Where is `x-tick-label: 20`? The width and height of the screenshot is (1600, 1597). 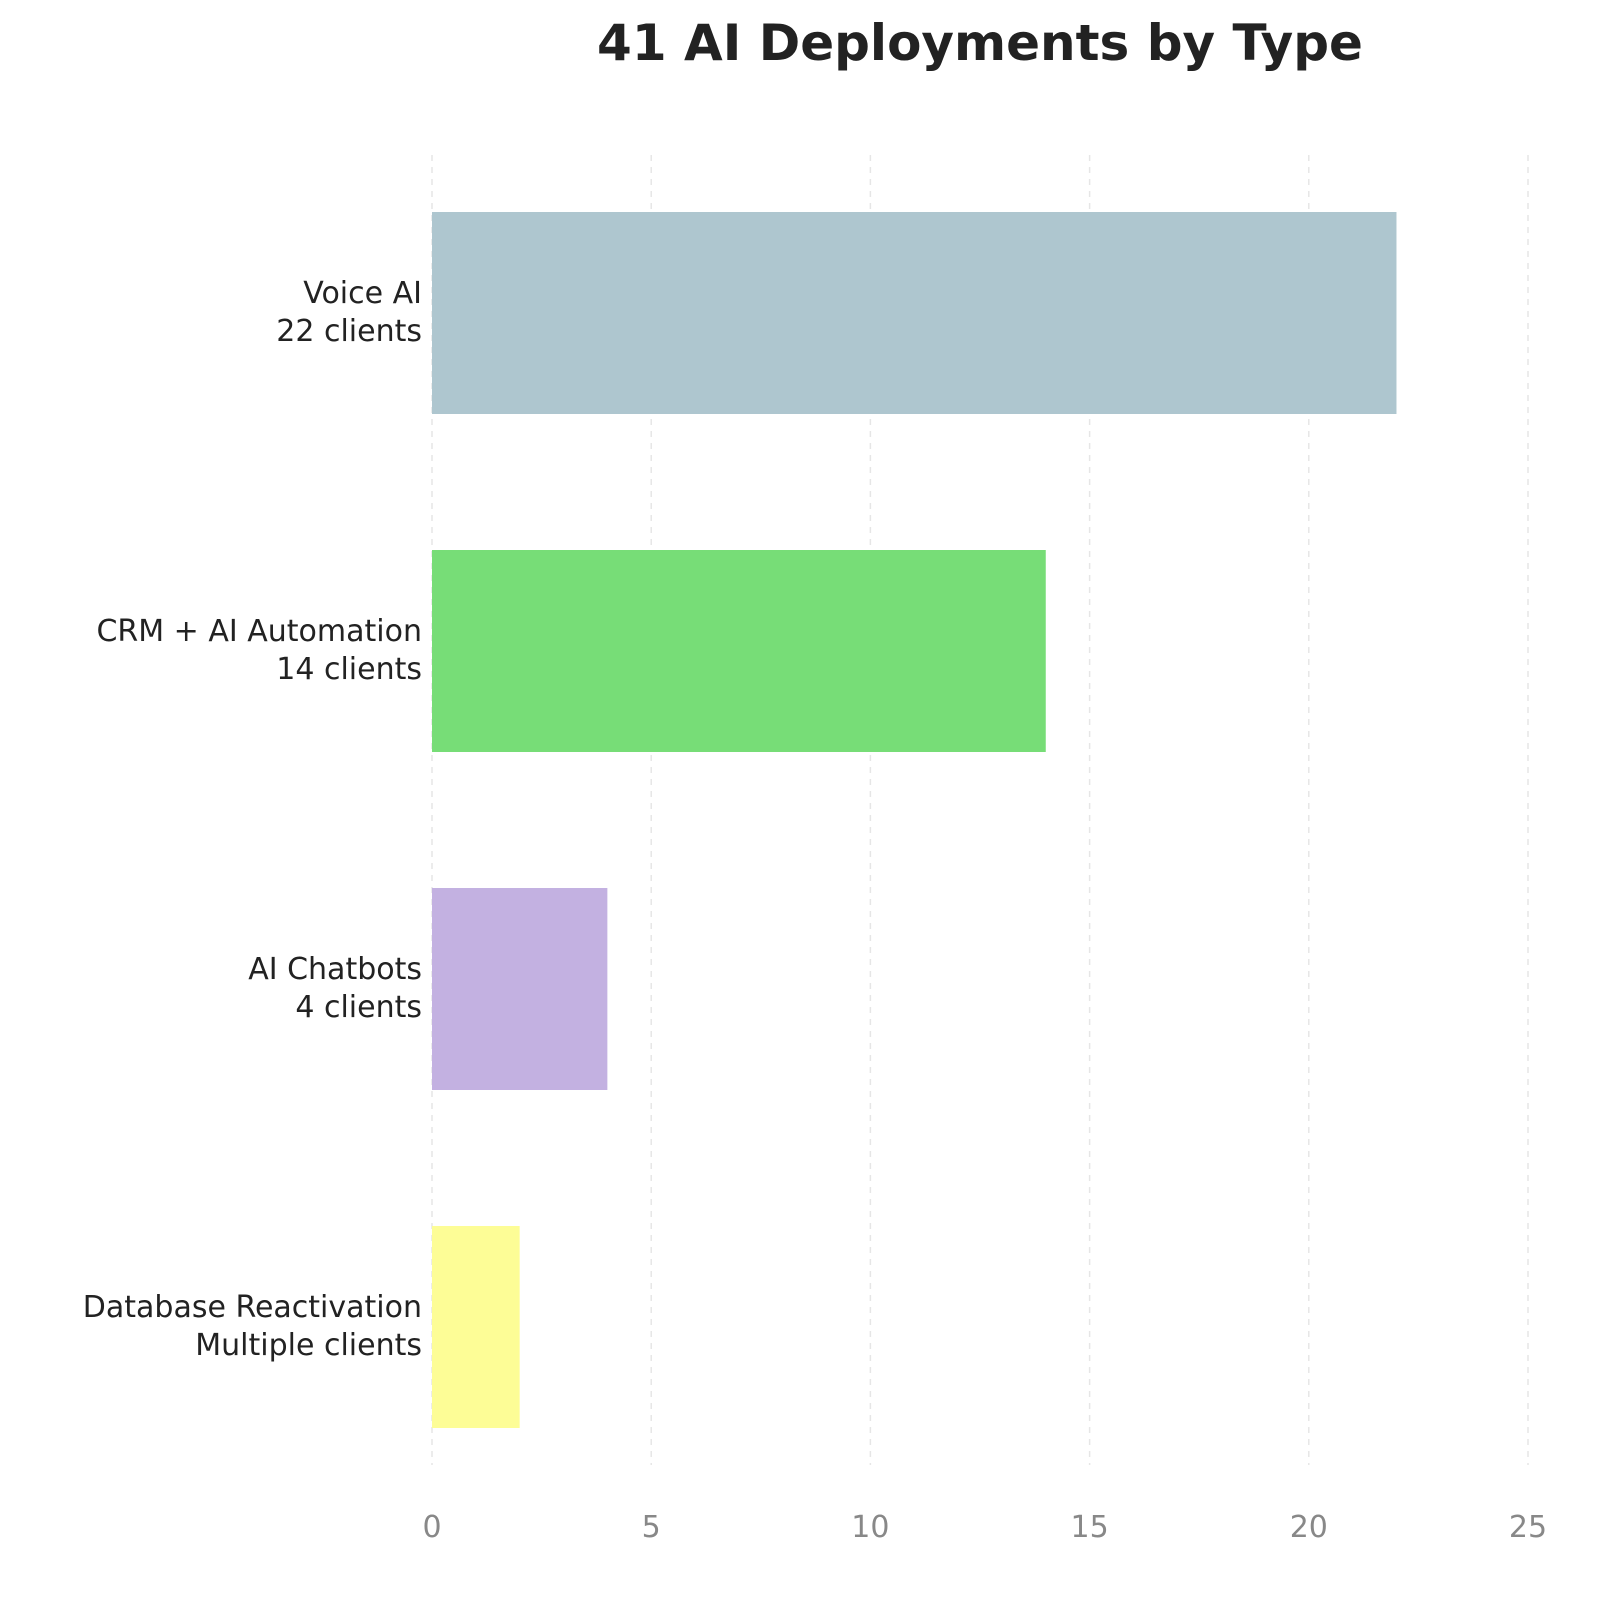
x-tick-label: 20 is located at coordinates (1309, 1527).